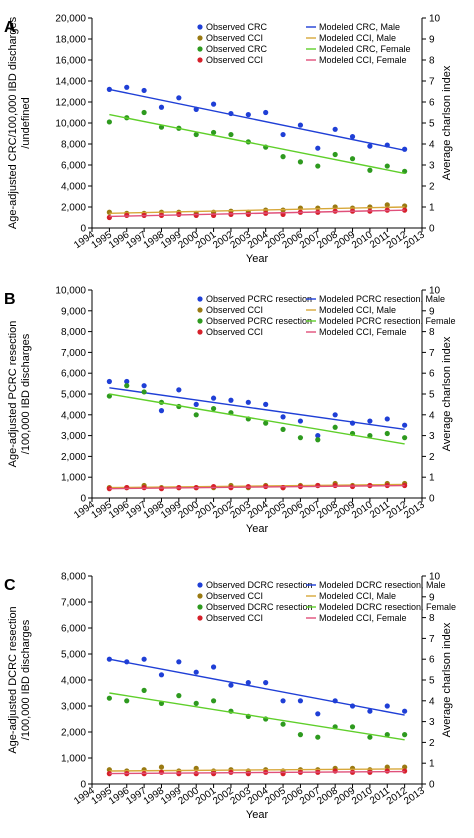 The width and height of the screenshot is (474, 838). Describe the element at coordinates (432, 618) in the screenshot. I see `y2-tick-label: 8` at that location.